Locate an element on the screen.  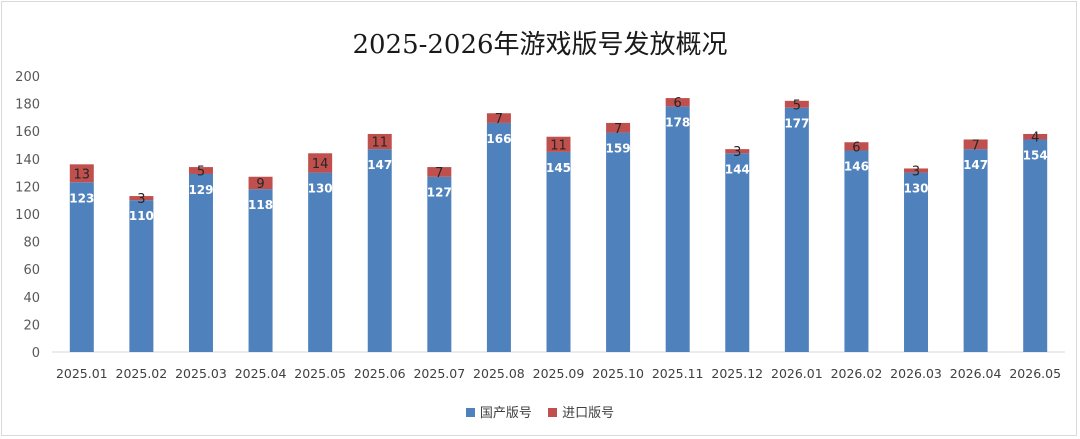
y-tick-label: 200 is located at coordinates (27, 77).